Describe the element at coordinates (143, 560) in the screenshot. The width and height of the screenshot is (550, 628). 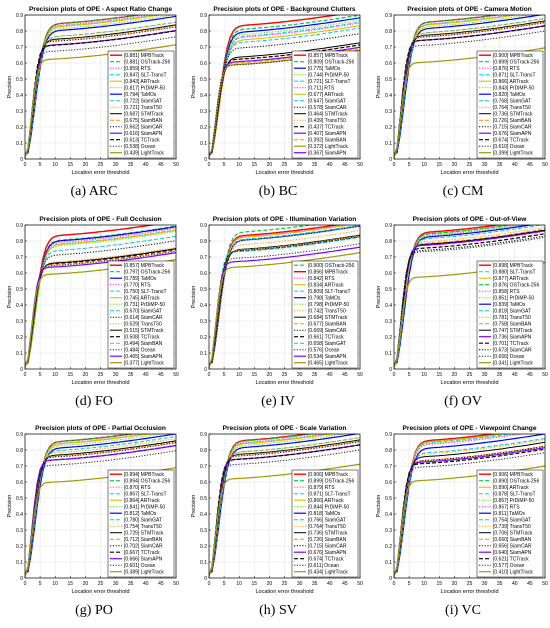
I see `legend-entry-label: [0.666] SiamAPN` at that location.